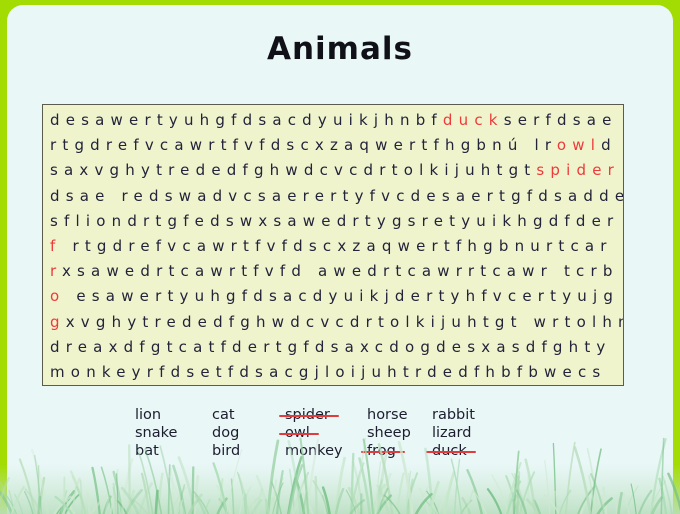 The image size is (680, 514). Describe the element at coordinates (609, 145) in the screenshot. I see `puzzle-letters: d` at that location.